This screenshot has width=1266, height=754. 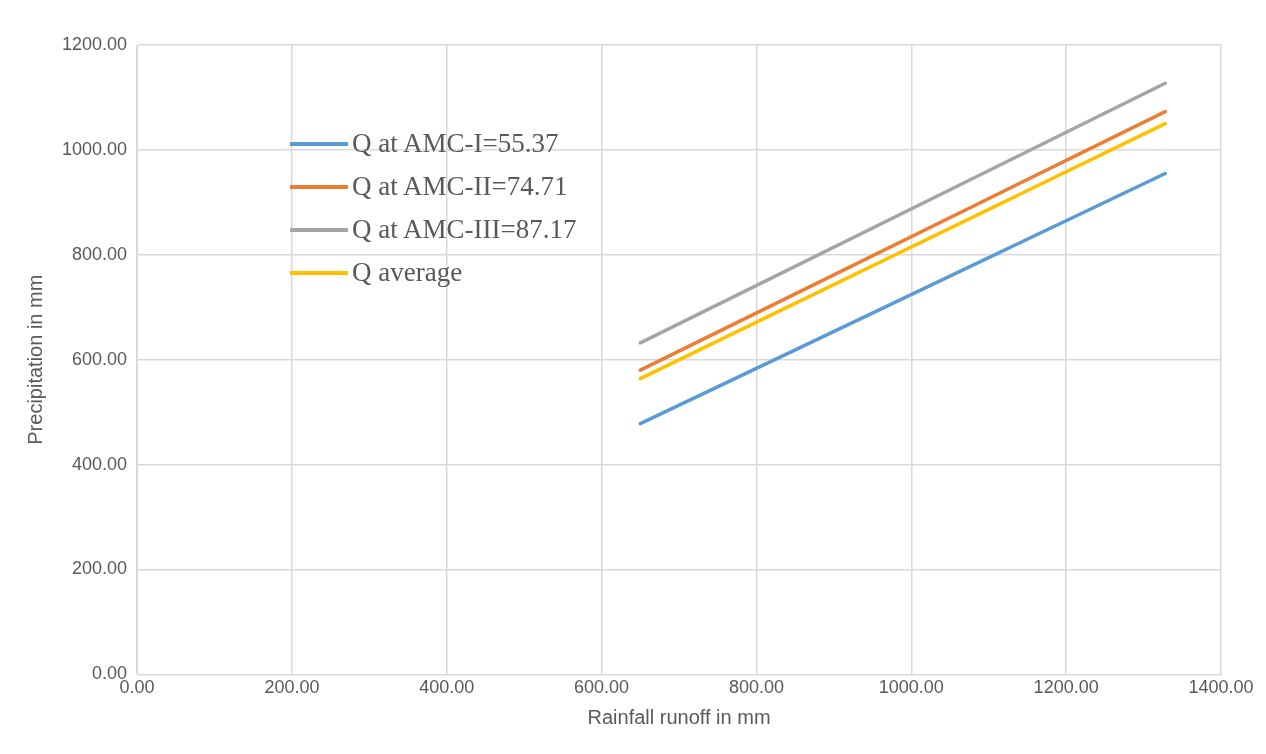 I want to click on x-tick-label: 1200.00, so click(x=1066, y=687).